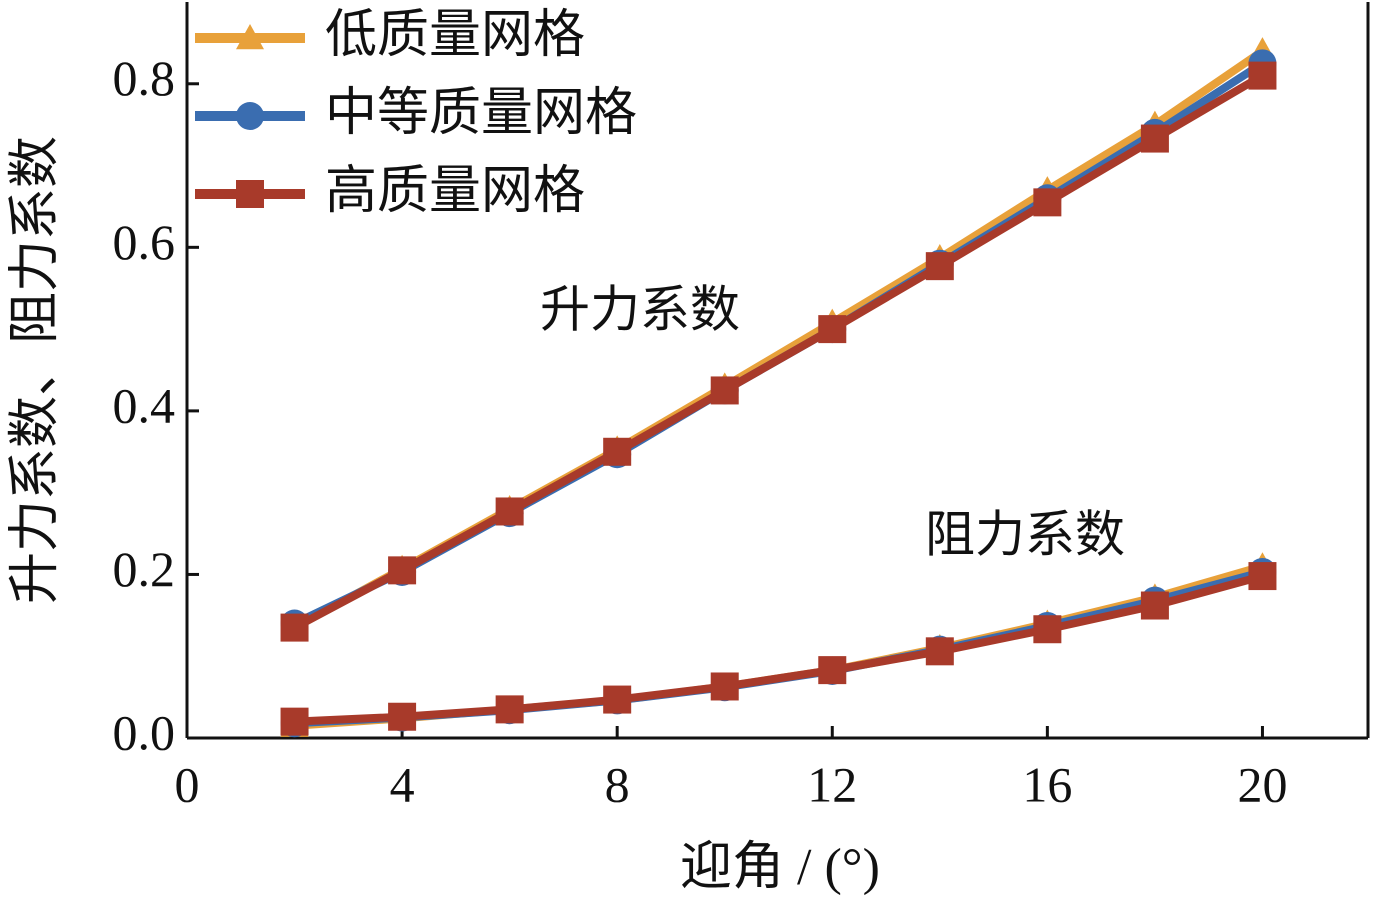 This screenshot has width=1373, height=909. I want to click on lift-annotation: 升力系数, so click(640, 309).